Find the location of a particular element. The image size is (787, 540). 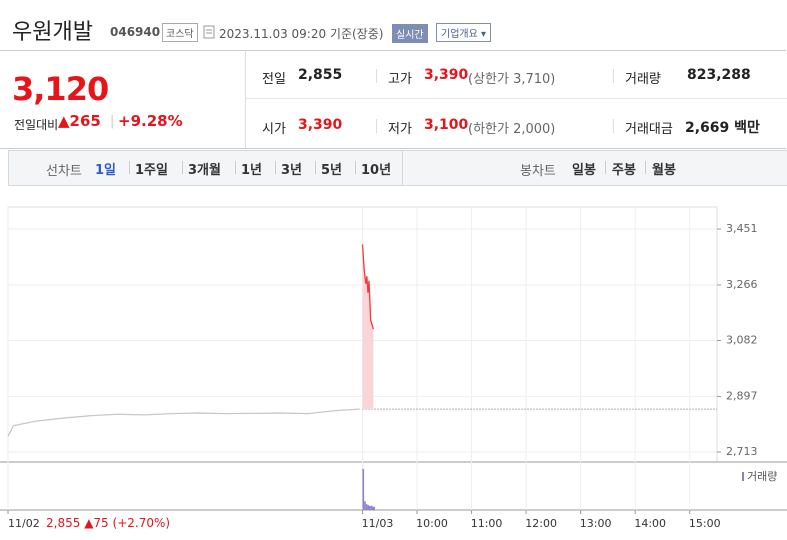

realtime-button: 실시간 is located at coordinates (410, 33).